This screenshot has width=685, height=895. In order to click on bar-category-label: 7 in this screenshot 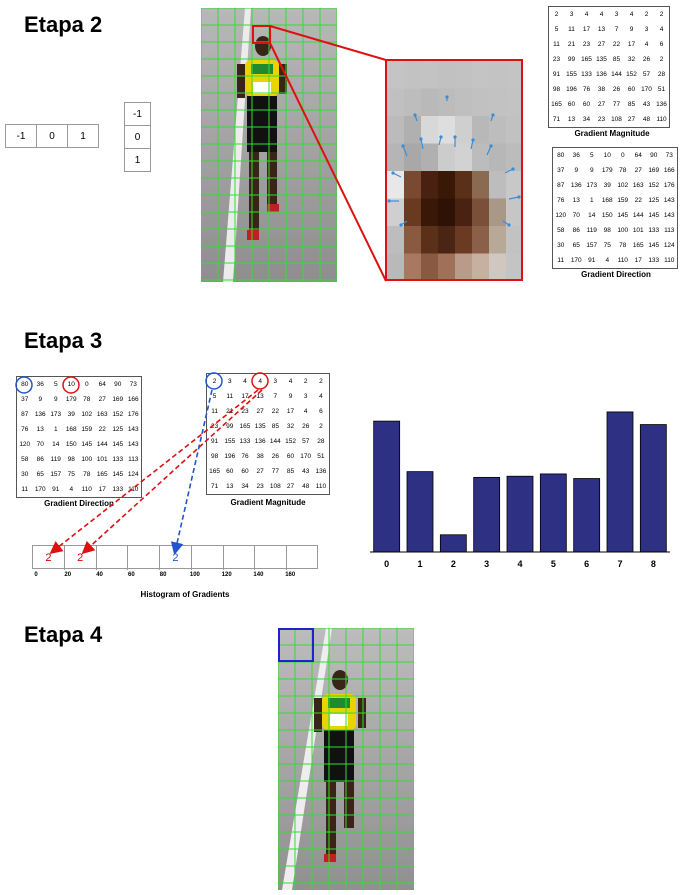, I will do `click(619, 564)`.